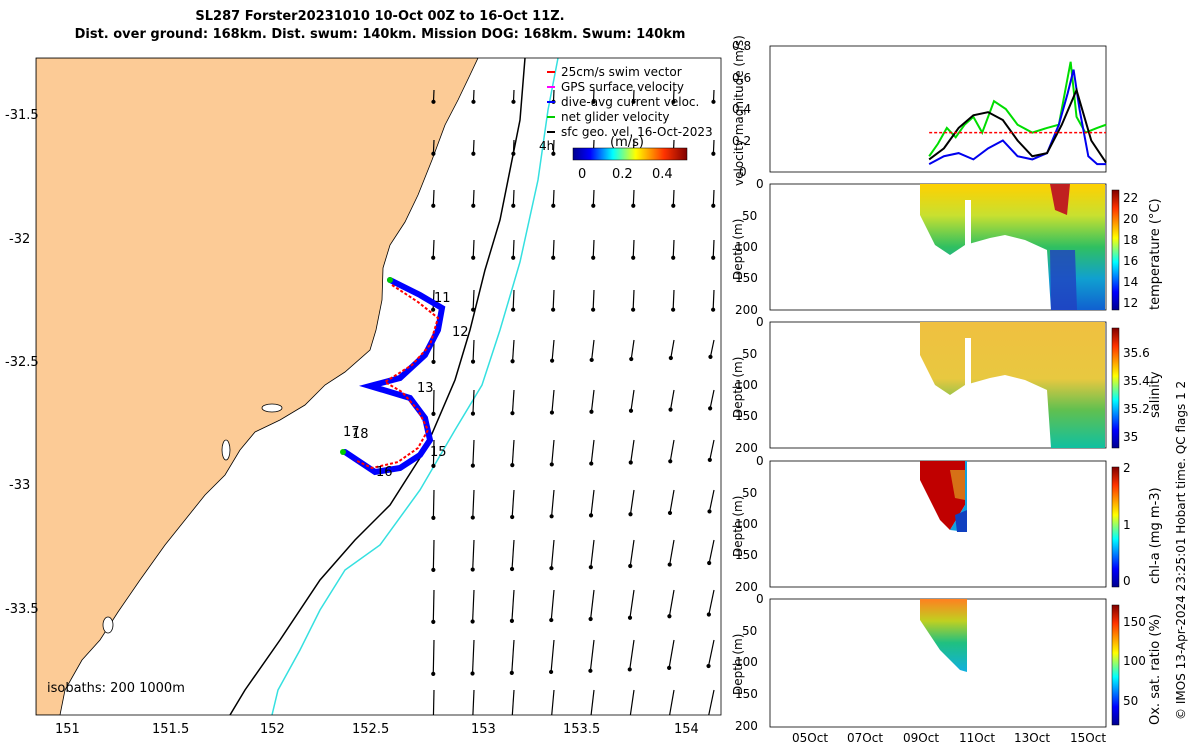 This screenshot has height=750, width=1200. I want to click on day-label: 12, so click(460, 332).